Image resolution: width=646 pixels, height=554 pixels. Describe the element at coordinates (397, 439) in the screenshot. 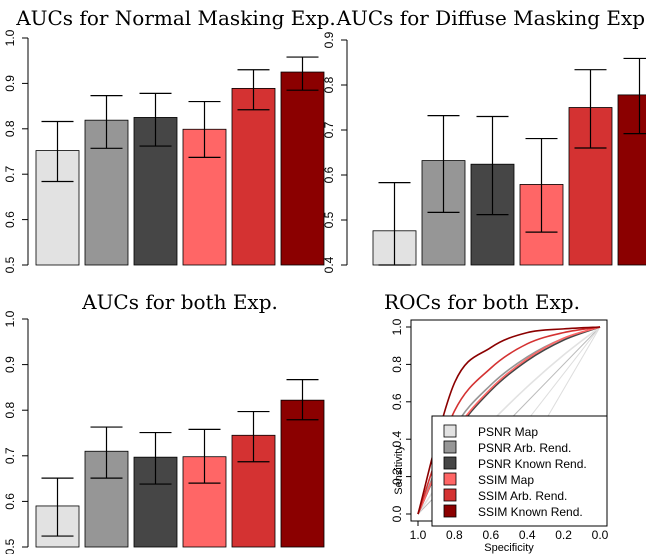

I see `roc-y-tick-label: 0.4` at that location.